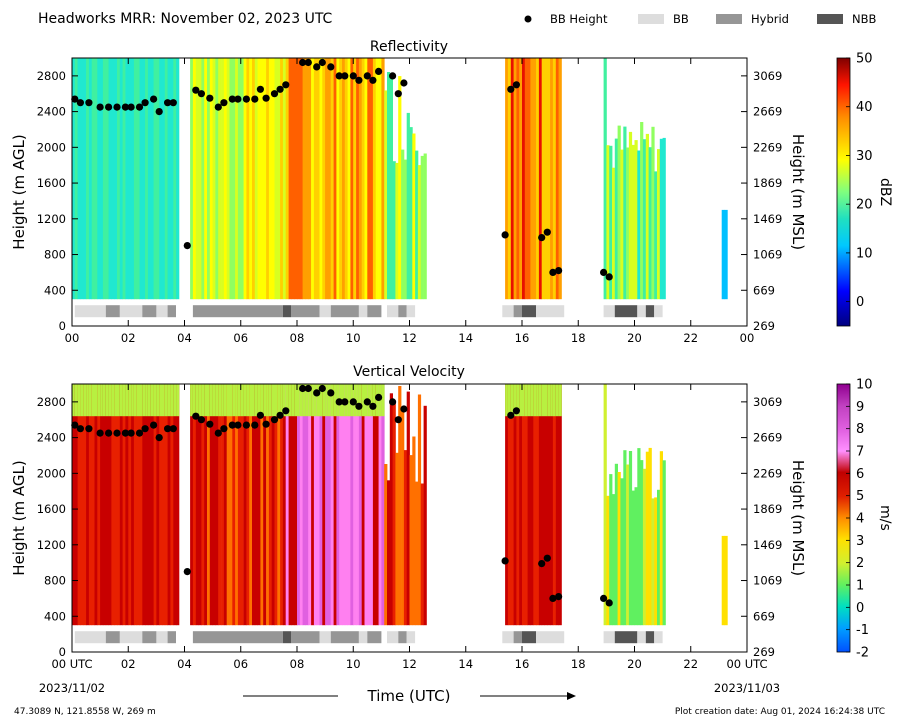 This screenshot has height=725, width=900. I want to click on colorbar-tick-label: 9, so click(860, 407).